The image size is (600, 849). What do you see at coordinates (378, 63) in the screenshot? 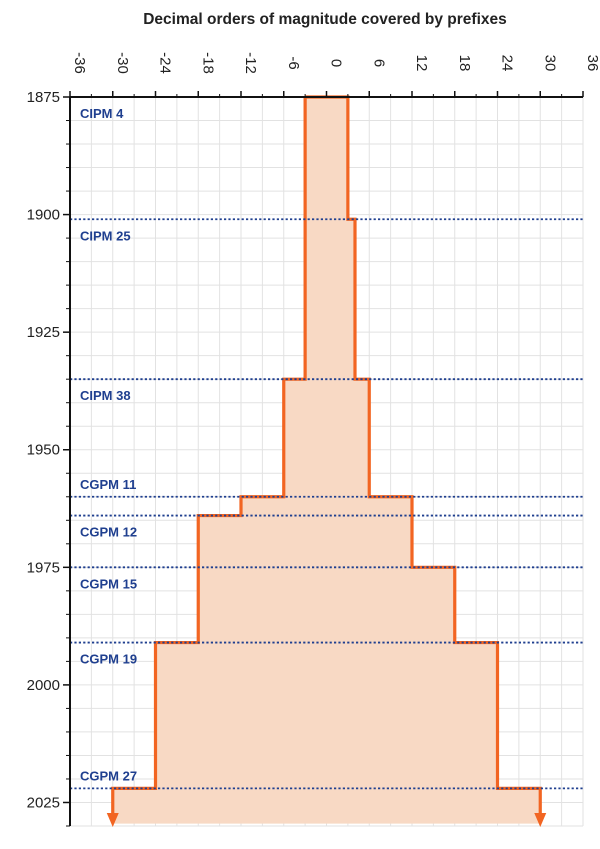
I see `x-tick-label: 6` at bounding box center [378, 63].